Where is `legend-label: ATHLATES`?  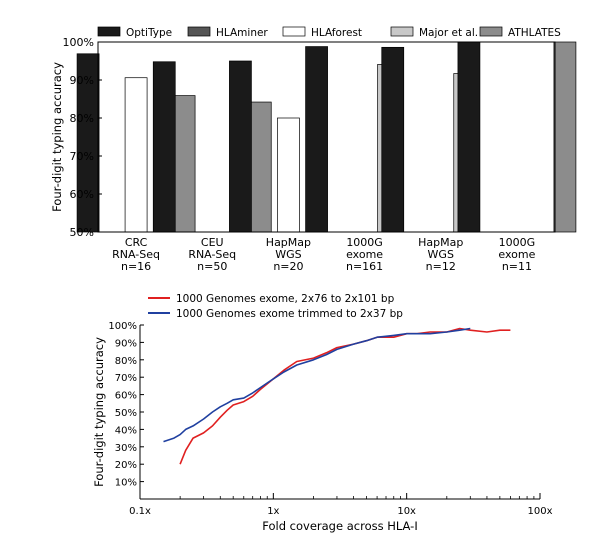
legend-label: ATHLATES is located at coordinates (534, 33).